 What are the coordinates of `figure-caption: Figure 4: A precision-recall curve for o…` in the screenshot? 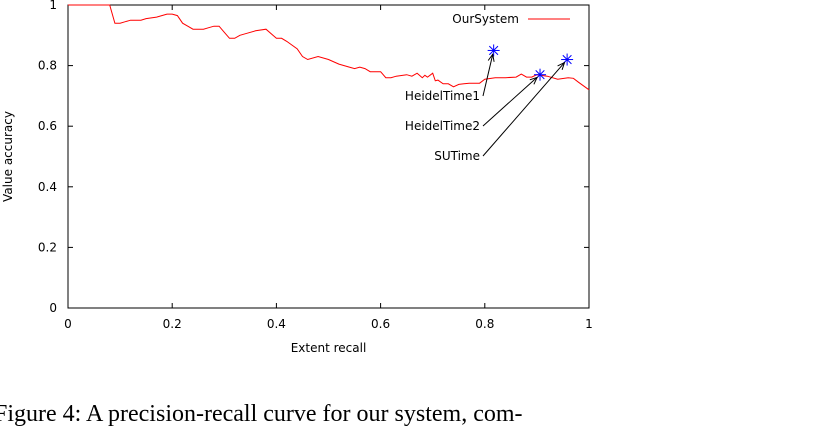 It's located at (261, 414).